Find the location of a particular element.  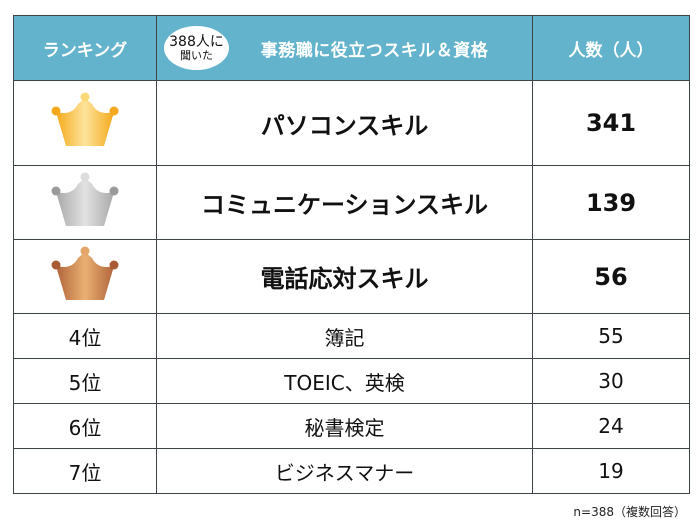

skill-cell: TOEIC、英検 is located at coordinates (344, 381).